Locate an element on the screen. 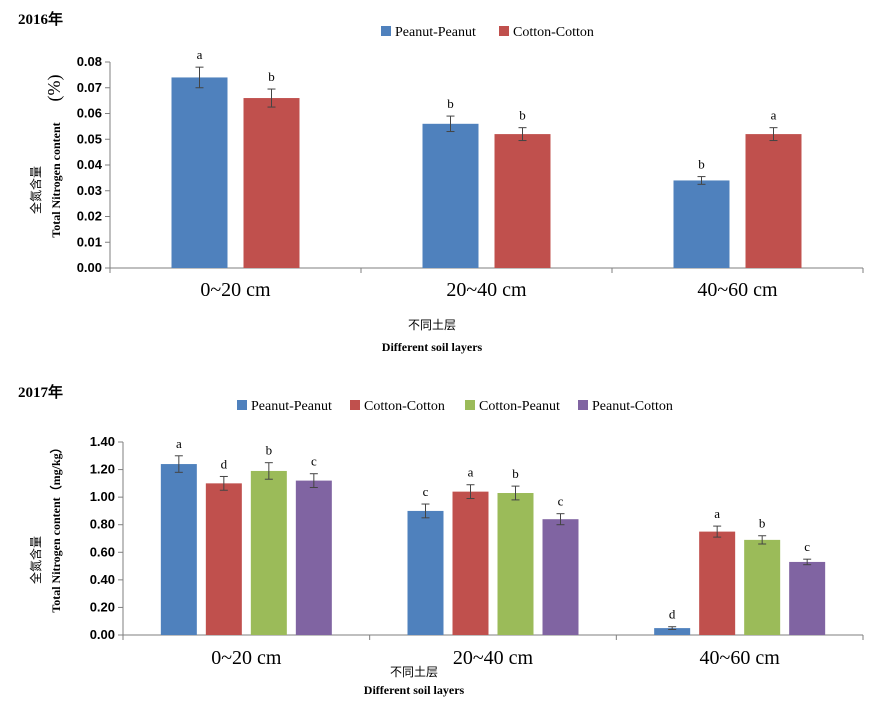 The height and width of the screenshot is (712, 886). y-tick-label: 0.06 is located at coordinates (89, 113).